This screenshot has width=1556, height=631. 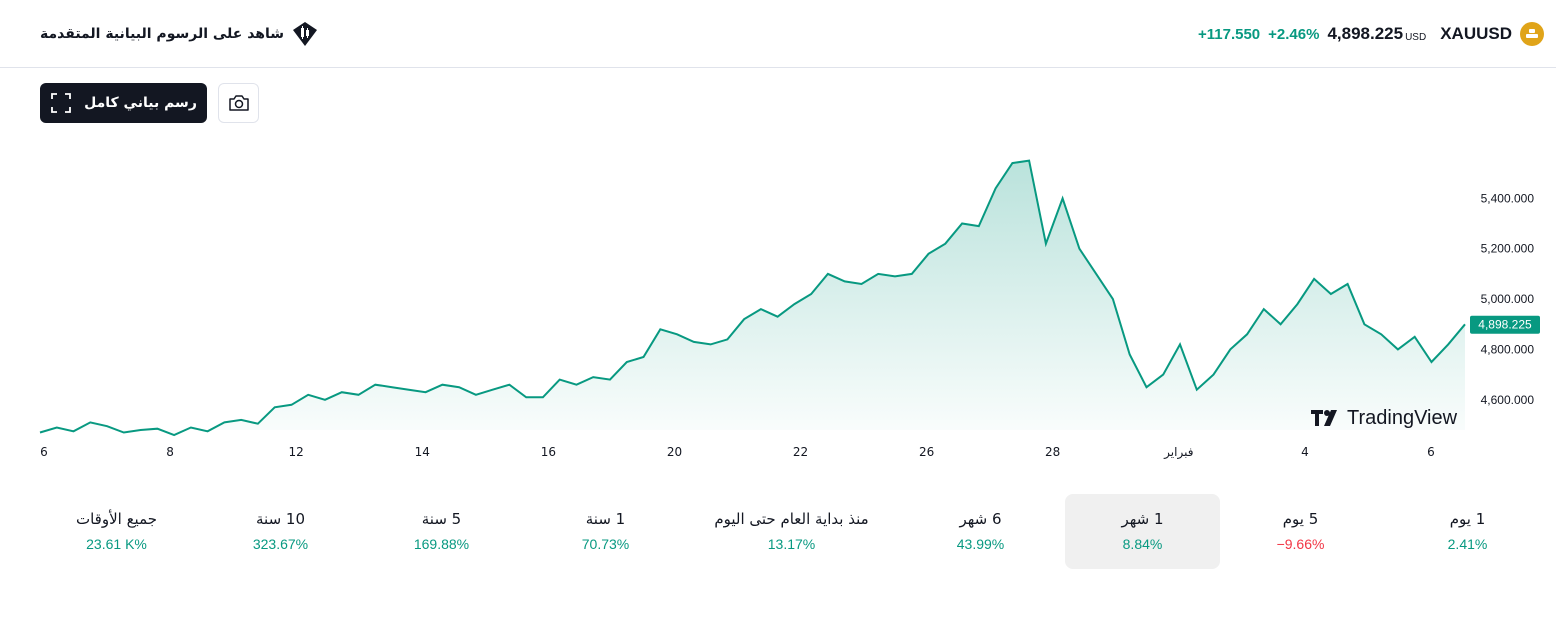 I want to click on x-tick-label: 28, so click(x=1052, y=452).